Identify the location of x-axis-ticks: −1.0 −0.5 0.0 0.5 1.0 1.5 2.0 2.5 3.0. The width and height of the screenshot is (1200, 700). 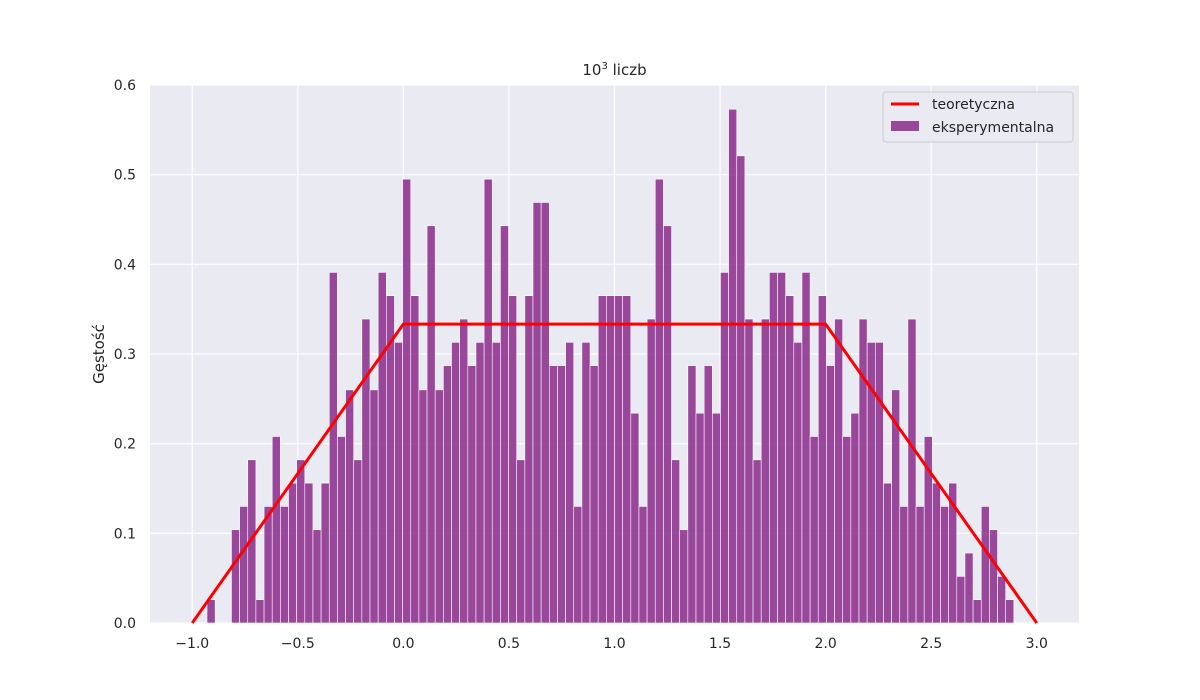
(611, 644).